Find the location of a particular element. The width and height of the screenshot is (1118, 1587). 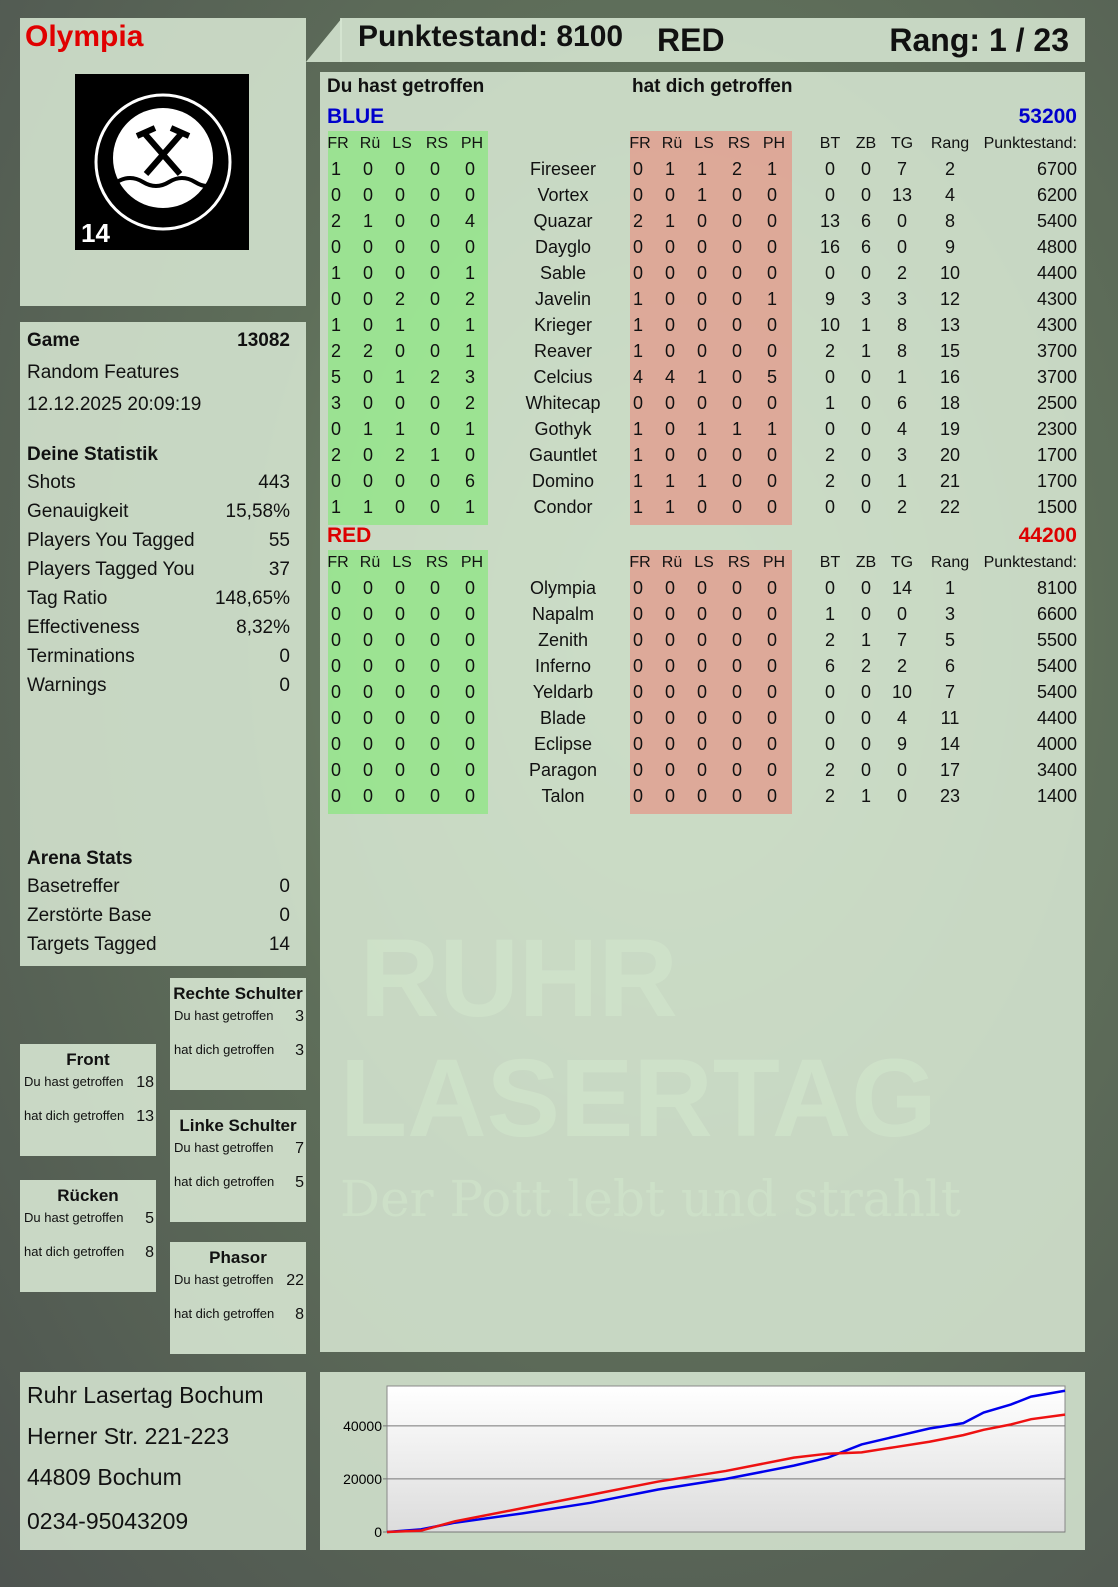

player-row: 0 1 1 0 1 Gothyk 1 0 1 1 1 0 0 4 19 2300 is located at coordinates (702, 432).